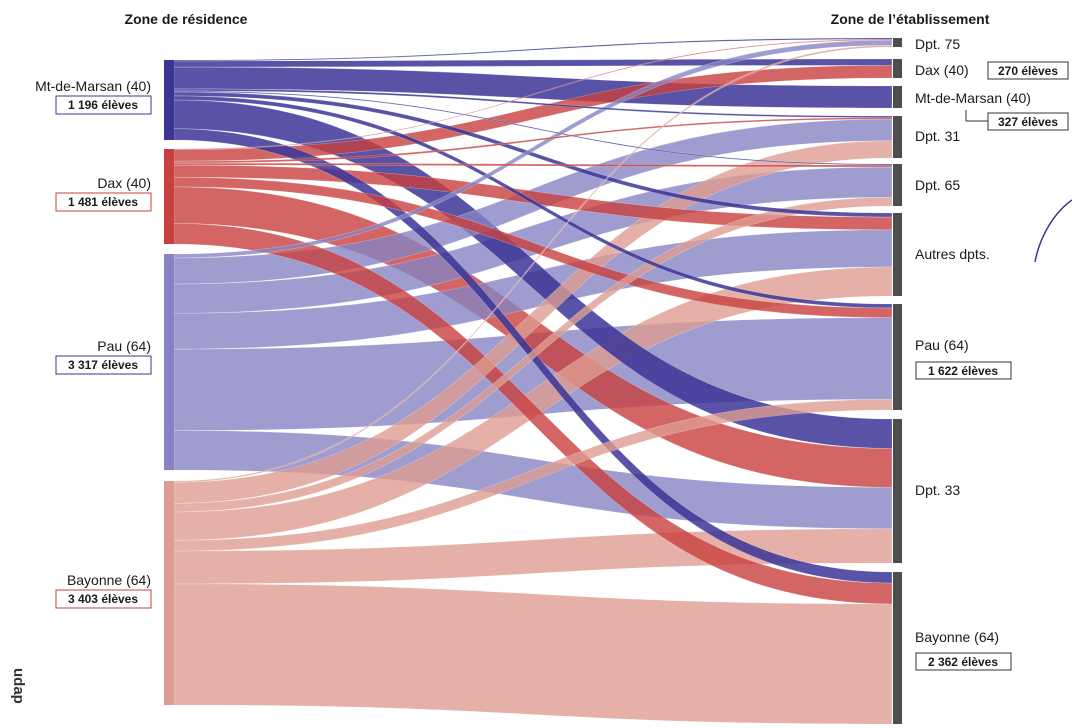 This screenshot has height=728, width=1072. Describe the element at coordinates (910, 19) in the screenshot. I see `right-column-title: Zone de l’établissement` at that location.